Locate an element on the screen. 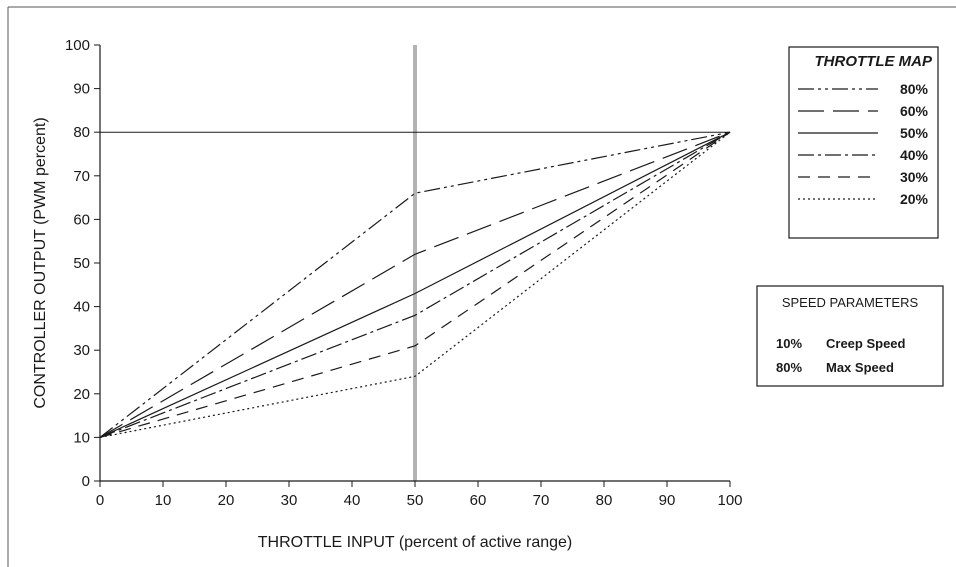 The height and width of the screenshot is (567, 956). y-tick-label: 60 is located at coordinates (81, 219).